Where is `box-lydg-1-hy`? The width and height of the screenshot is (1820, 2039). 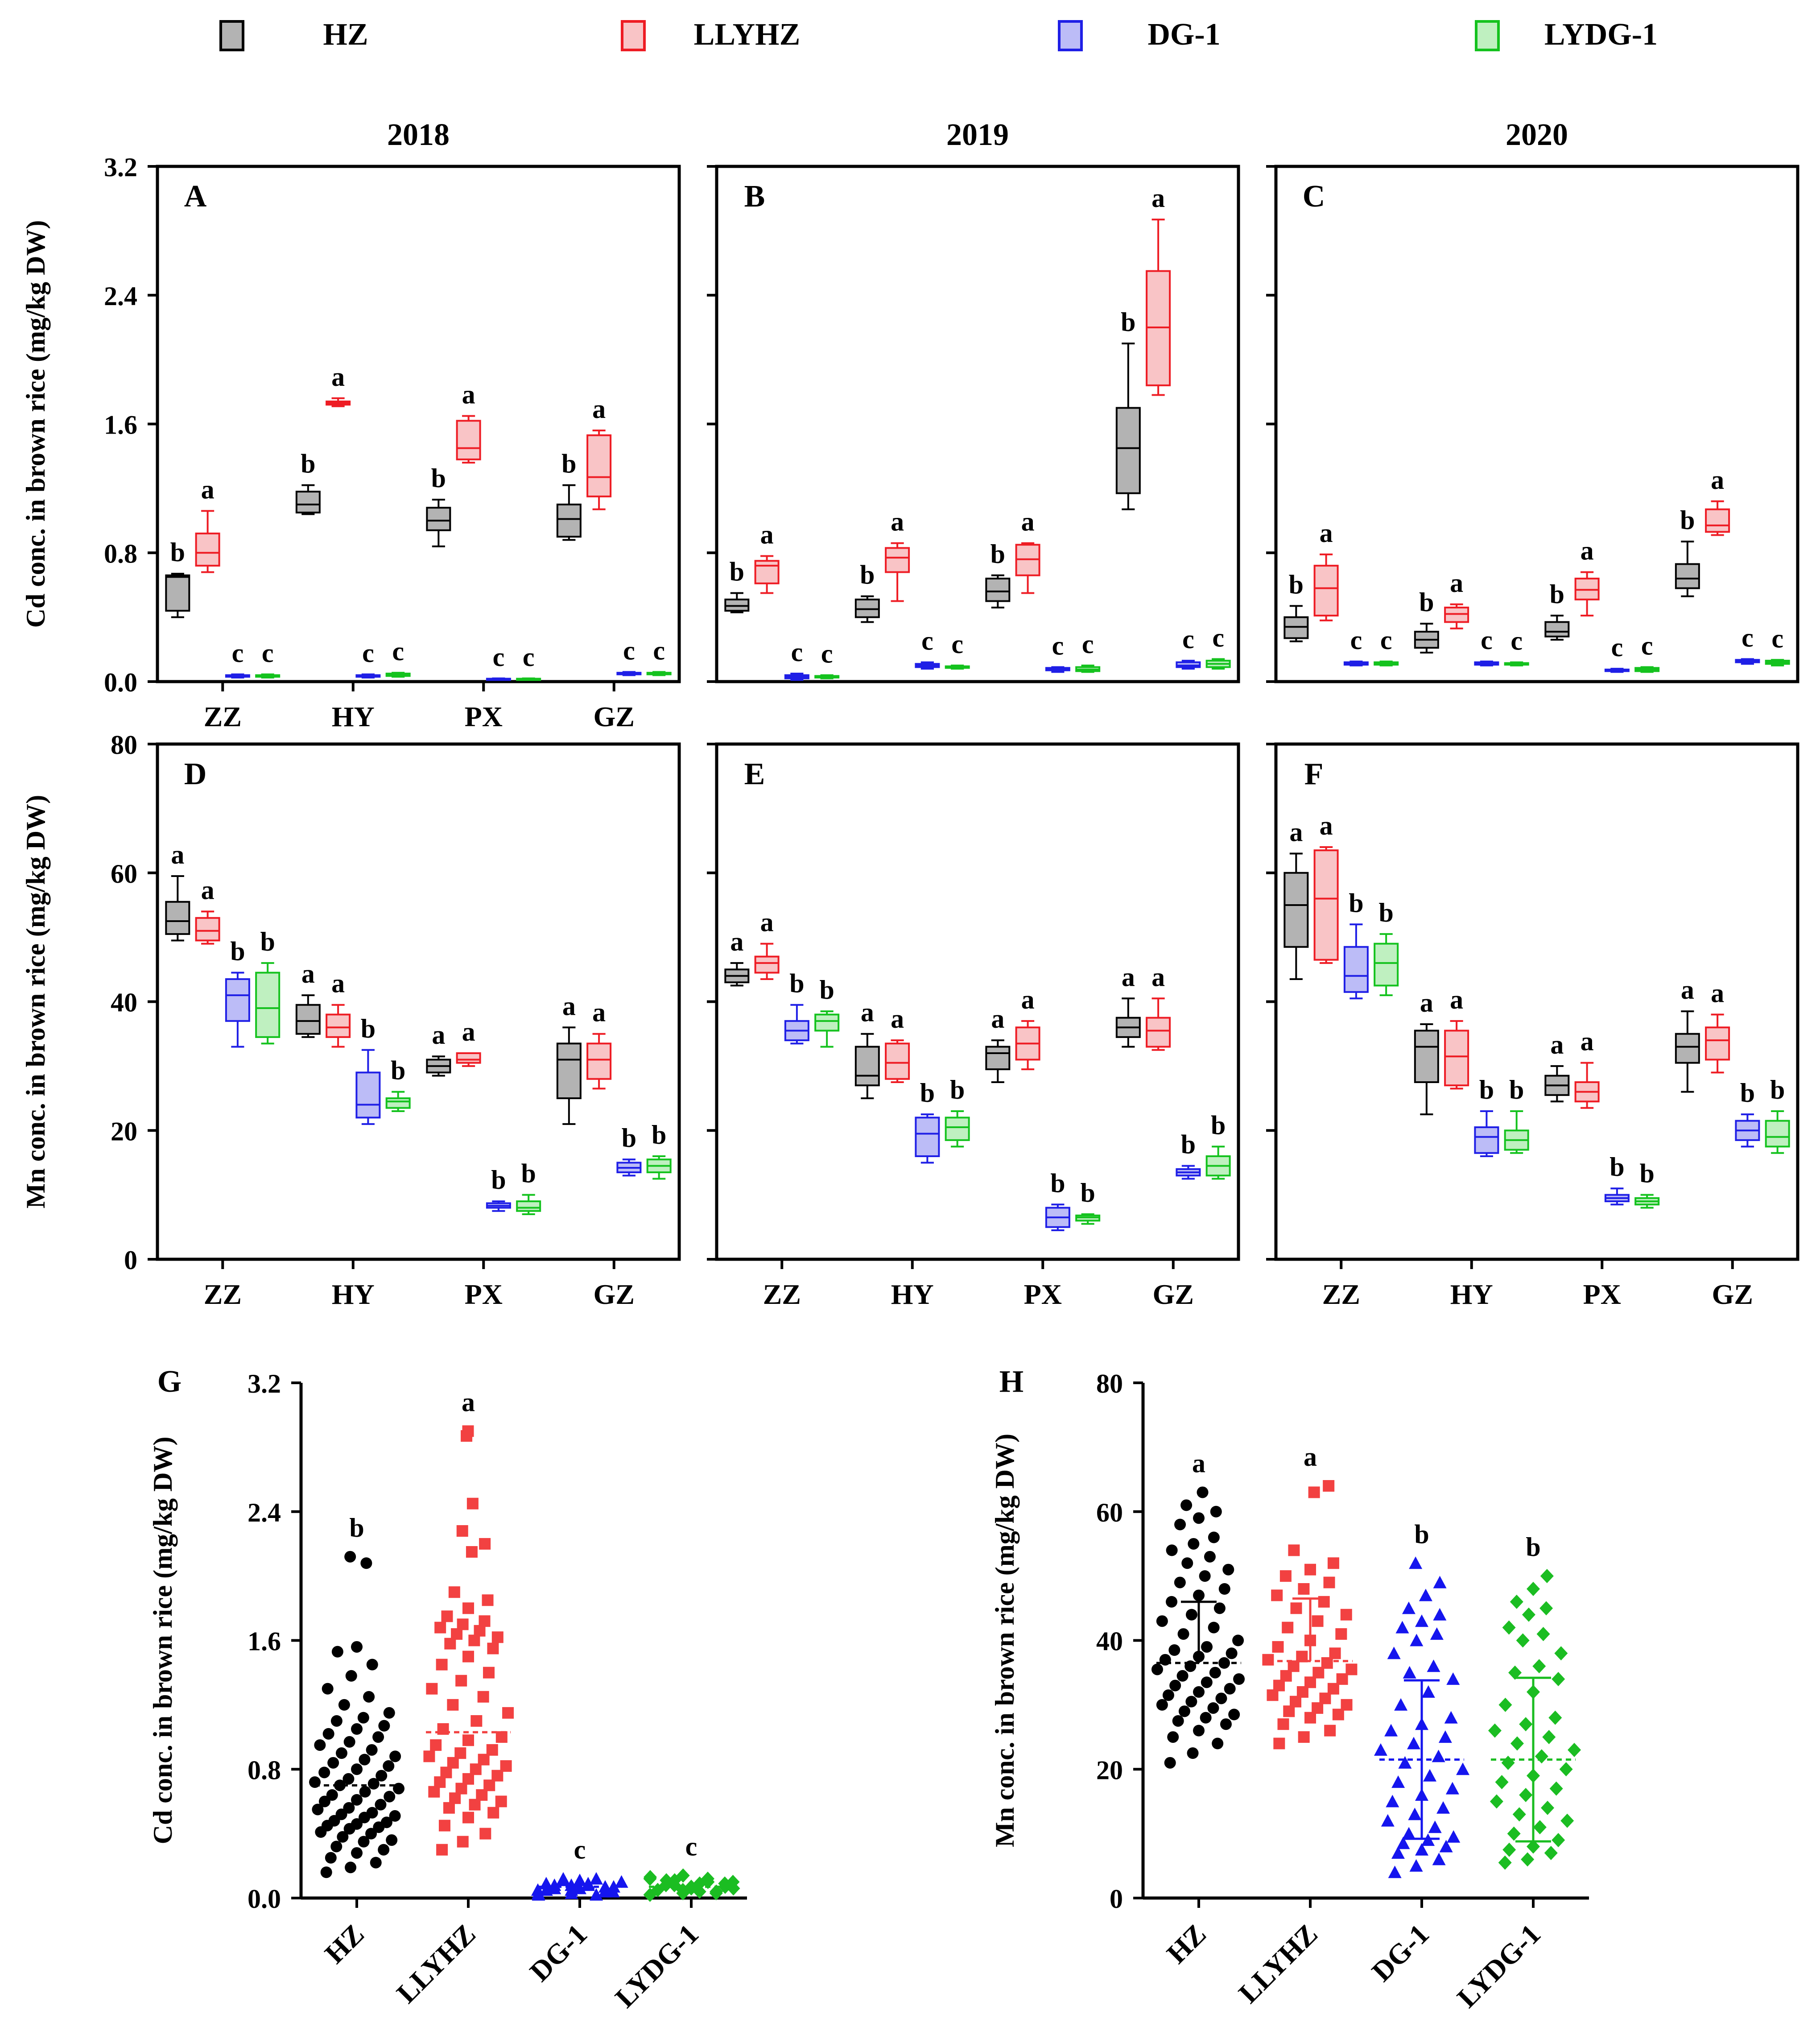
box-lydg-1-hy is located at coordinates (398, 675).